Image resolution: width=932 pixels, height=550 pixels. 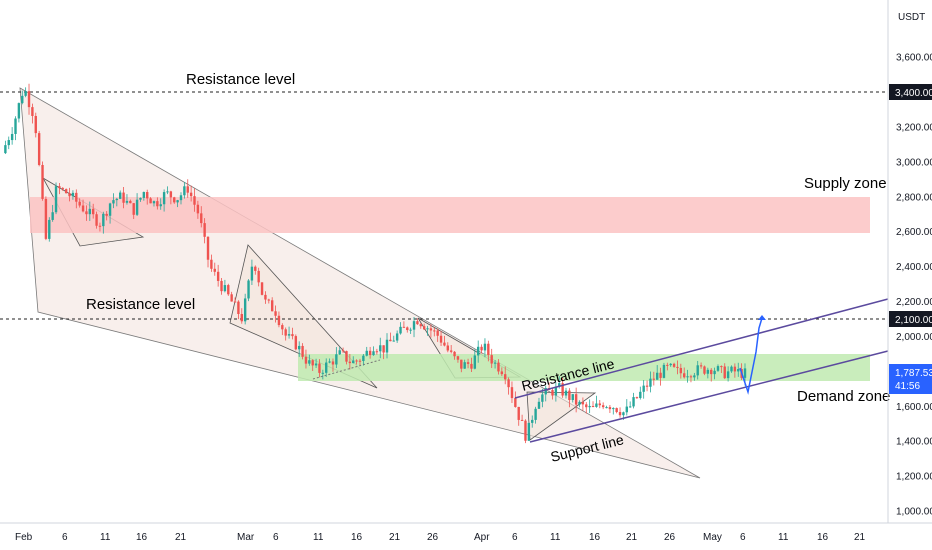 I want to click on price-tick-label: 1,600.00, so click(x=914, y=407).